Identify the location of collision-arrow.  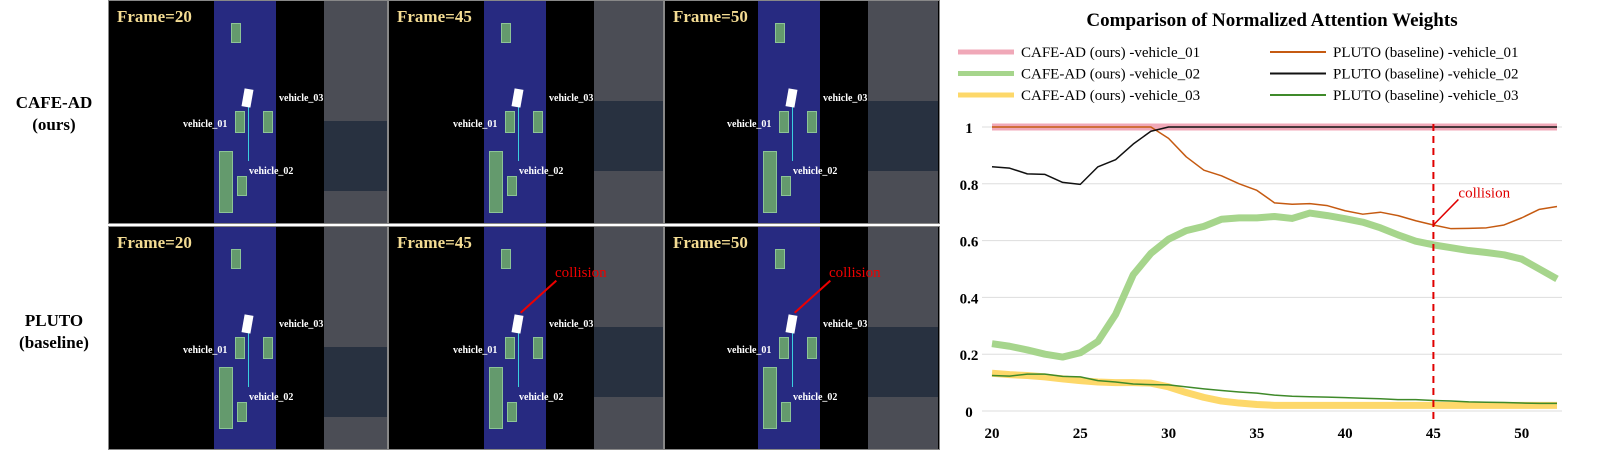
(1445, 212).